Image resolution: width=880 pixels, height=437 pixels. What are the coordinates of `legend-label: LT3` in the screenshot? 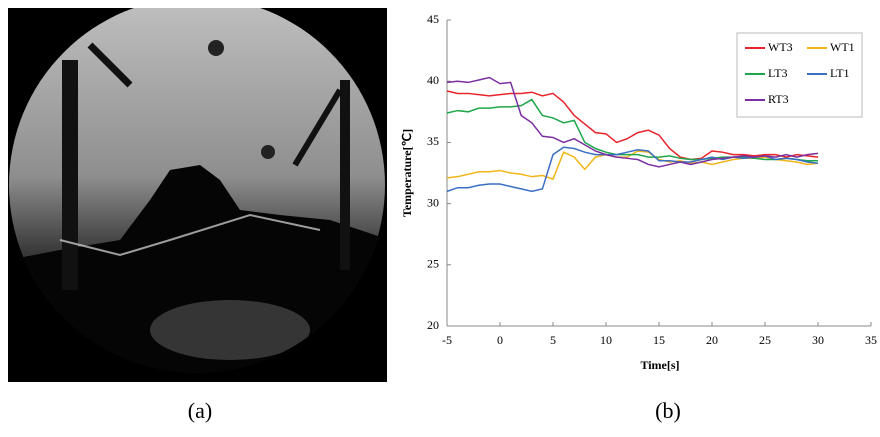 It's located at (778, 73).